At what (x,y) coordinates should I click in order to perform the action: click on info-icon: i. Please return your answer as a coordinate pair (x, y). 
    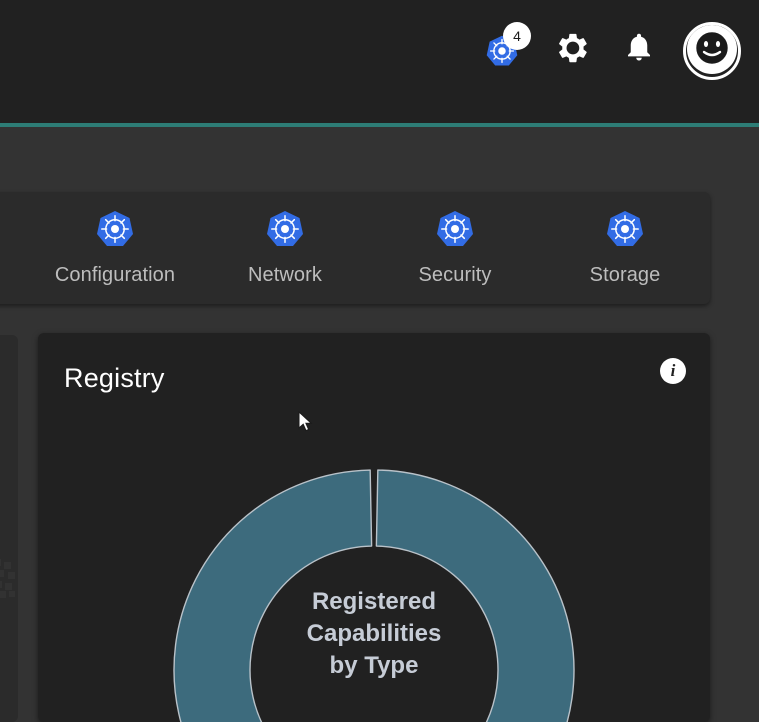
    Looking at the image, I should click on (673, 371).